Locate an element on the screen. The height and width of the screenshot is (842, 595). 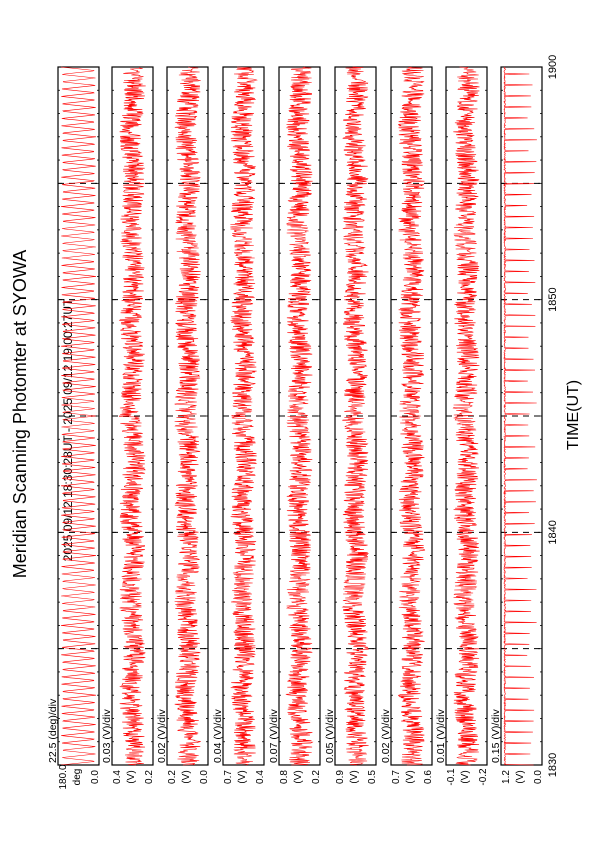
scale-label: 0.04 (V)/div is located at coordinates (218, 736).